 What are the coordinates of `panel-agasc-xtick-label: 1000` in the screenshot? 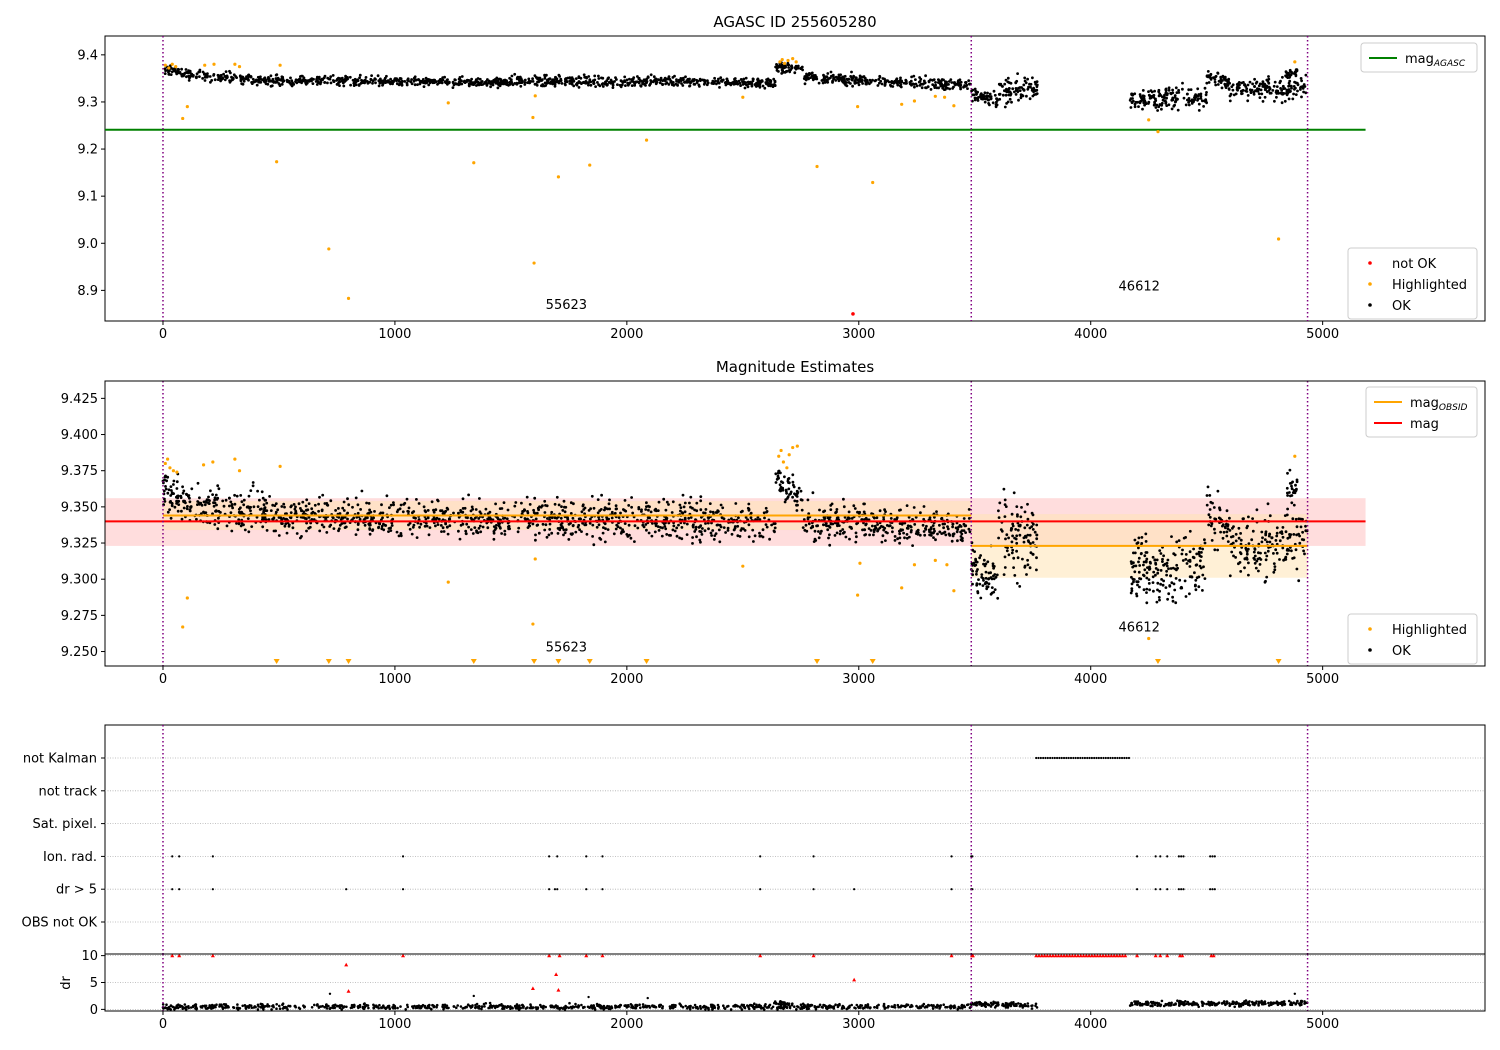 It's located at (394, 334).